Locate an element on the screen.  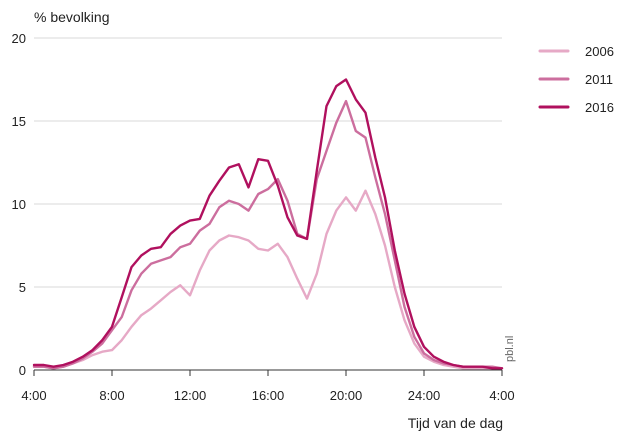
x-axis-title: Tijd van de dag is located at coordinates (455, 423).